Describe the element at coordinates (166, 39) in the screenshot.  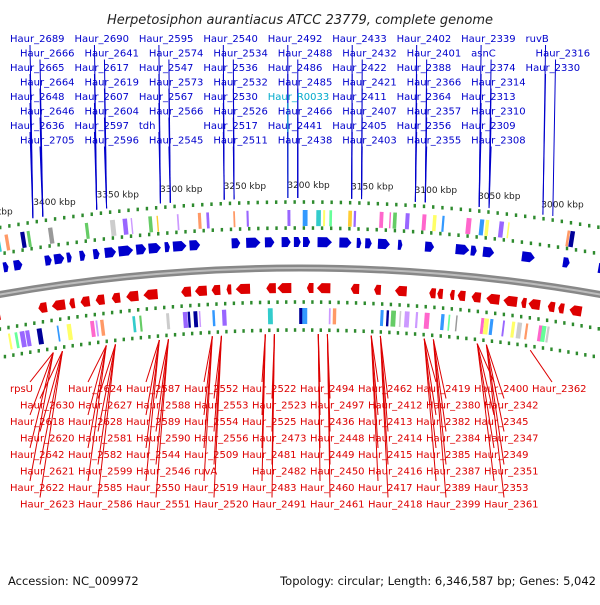
I see `gene-label: Haur_2595` at that location.